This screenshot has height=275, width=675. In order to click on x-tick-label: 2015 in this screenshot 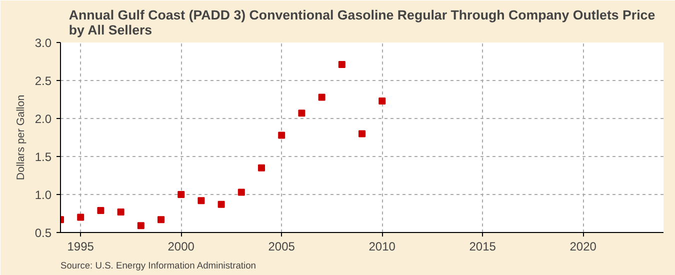, I will do `click(482, 247)`.